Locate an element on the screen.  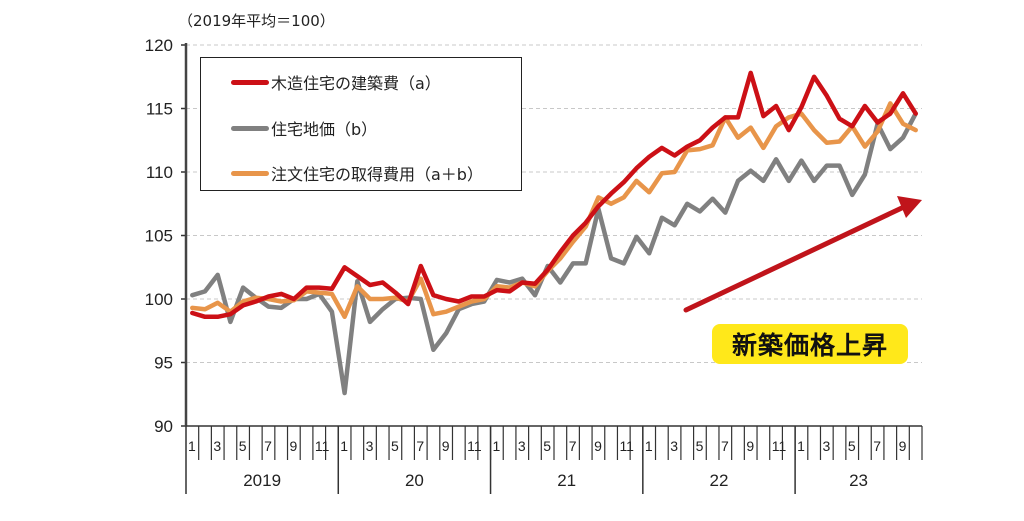
trend-arrow-head is located at coordinates (909, 207).